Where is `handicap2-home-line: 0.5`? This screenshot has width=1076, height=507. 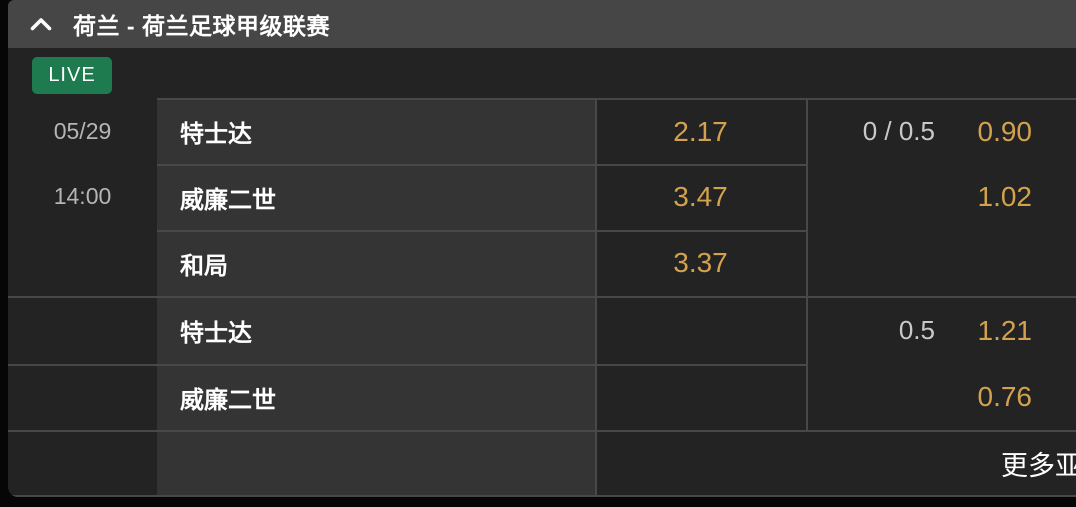
handicap2-home-line: 0.5 is located at coordinates (916, 330).